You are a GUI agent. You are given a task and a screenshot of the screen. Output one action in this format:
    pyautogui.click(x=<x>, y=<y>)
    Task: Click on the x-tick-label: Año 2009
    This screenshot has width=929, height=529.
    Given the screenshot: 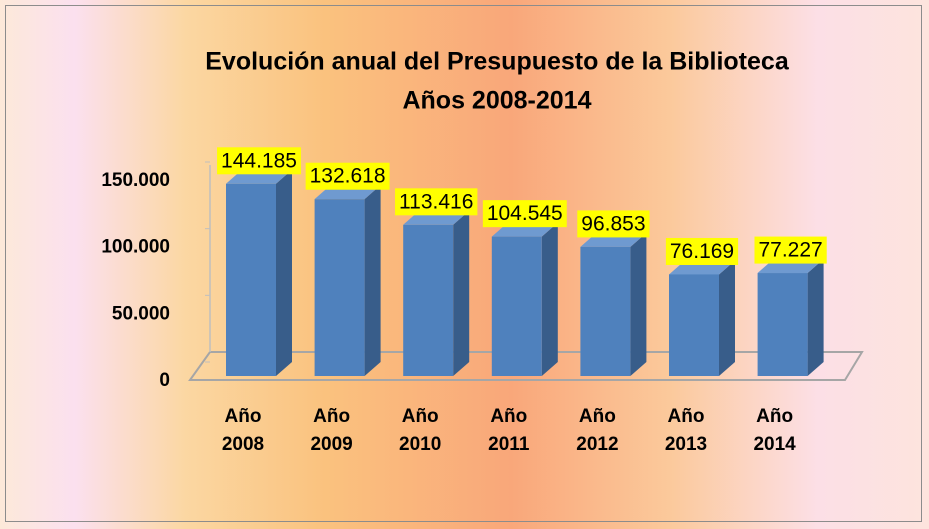 What is the action you would take?
    pyautogui.click(x=331, y=430)
    